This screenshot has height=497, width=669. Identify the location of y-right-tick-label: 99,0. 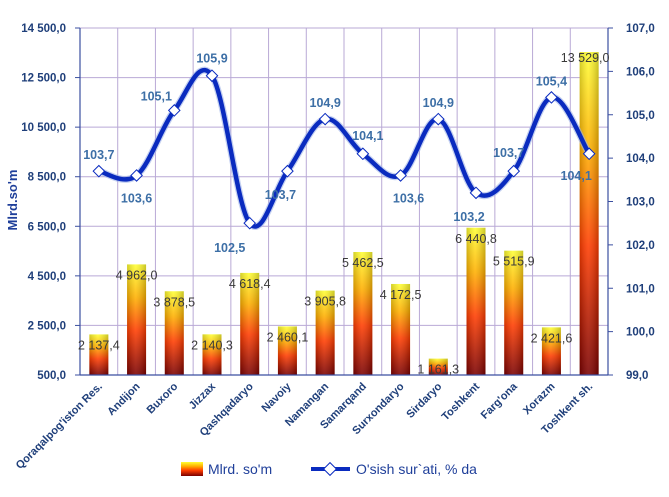
(637, 376).